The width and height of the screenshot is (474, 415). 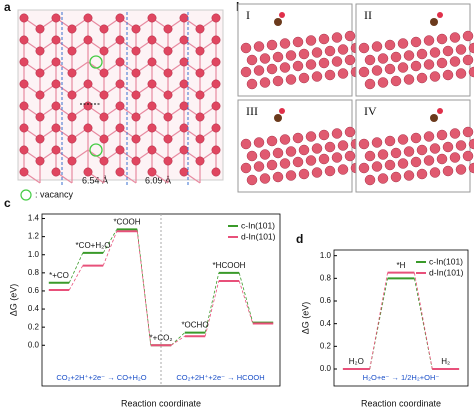 I want to click on y-tick-label: 0.8, so click(x=326, y=277).